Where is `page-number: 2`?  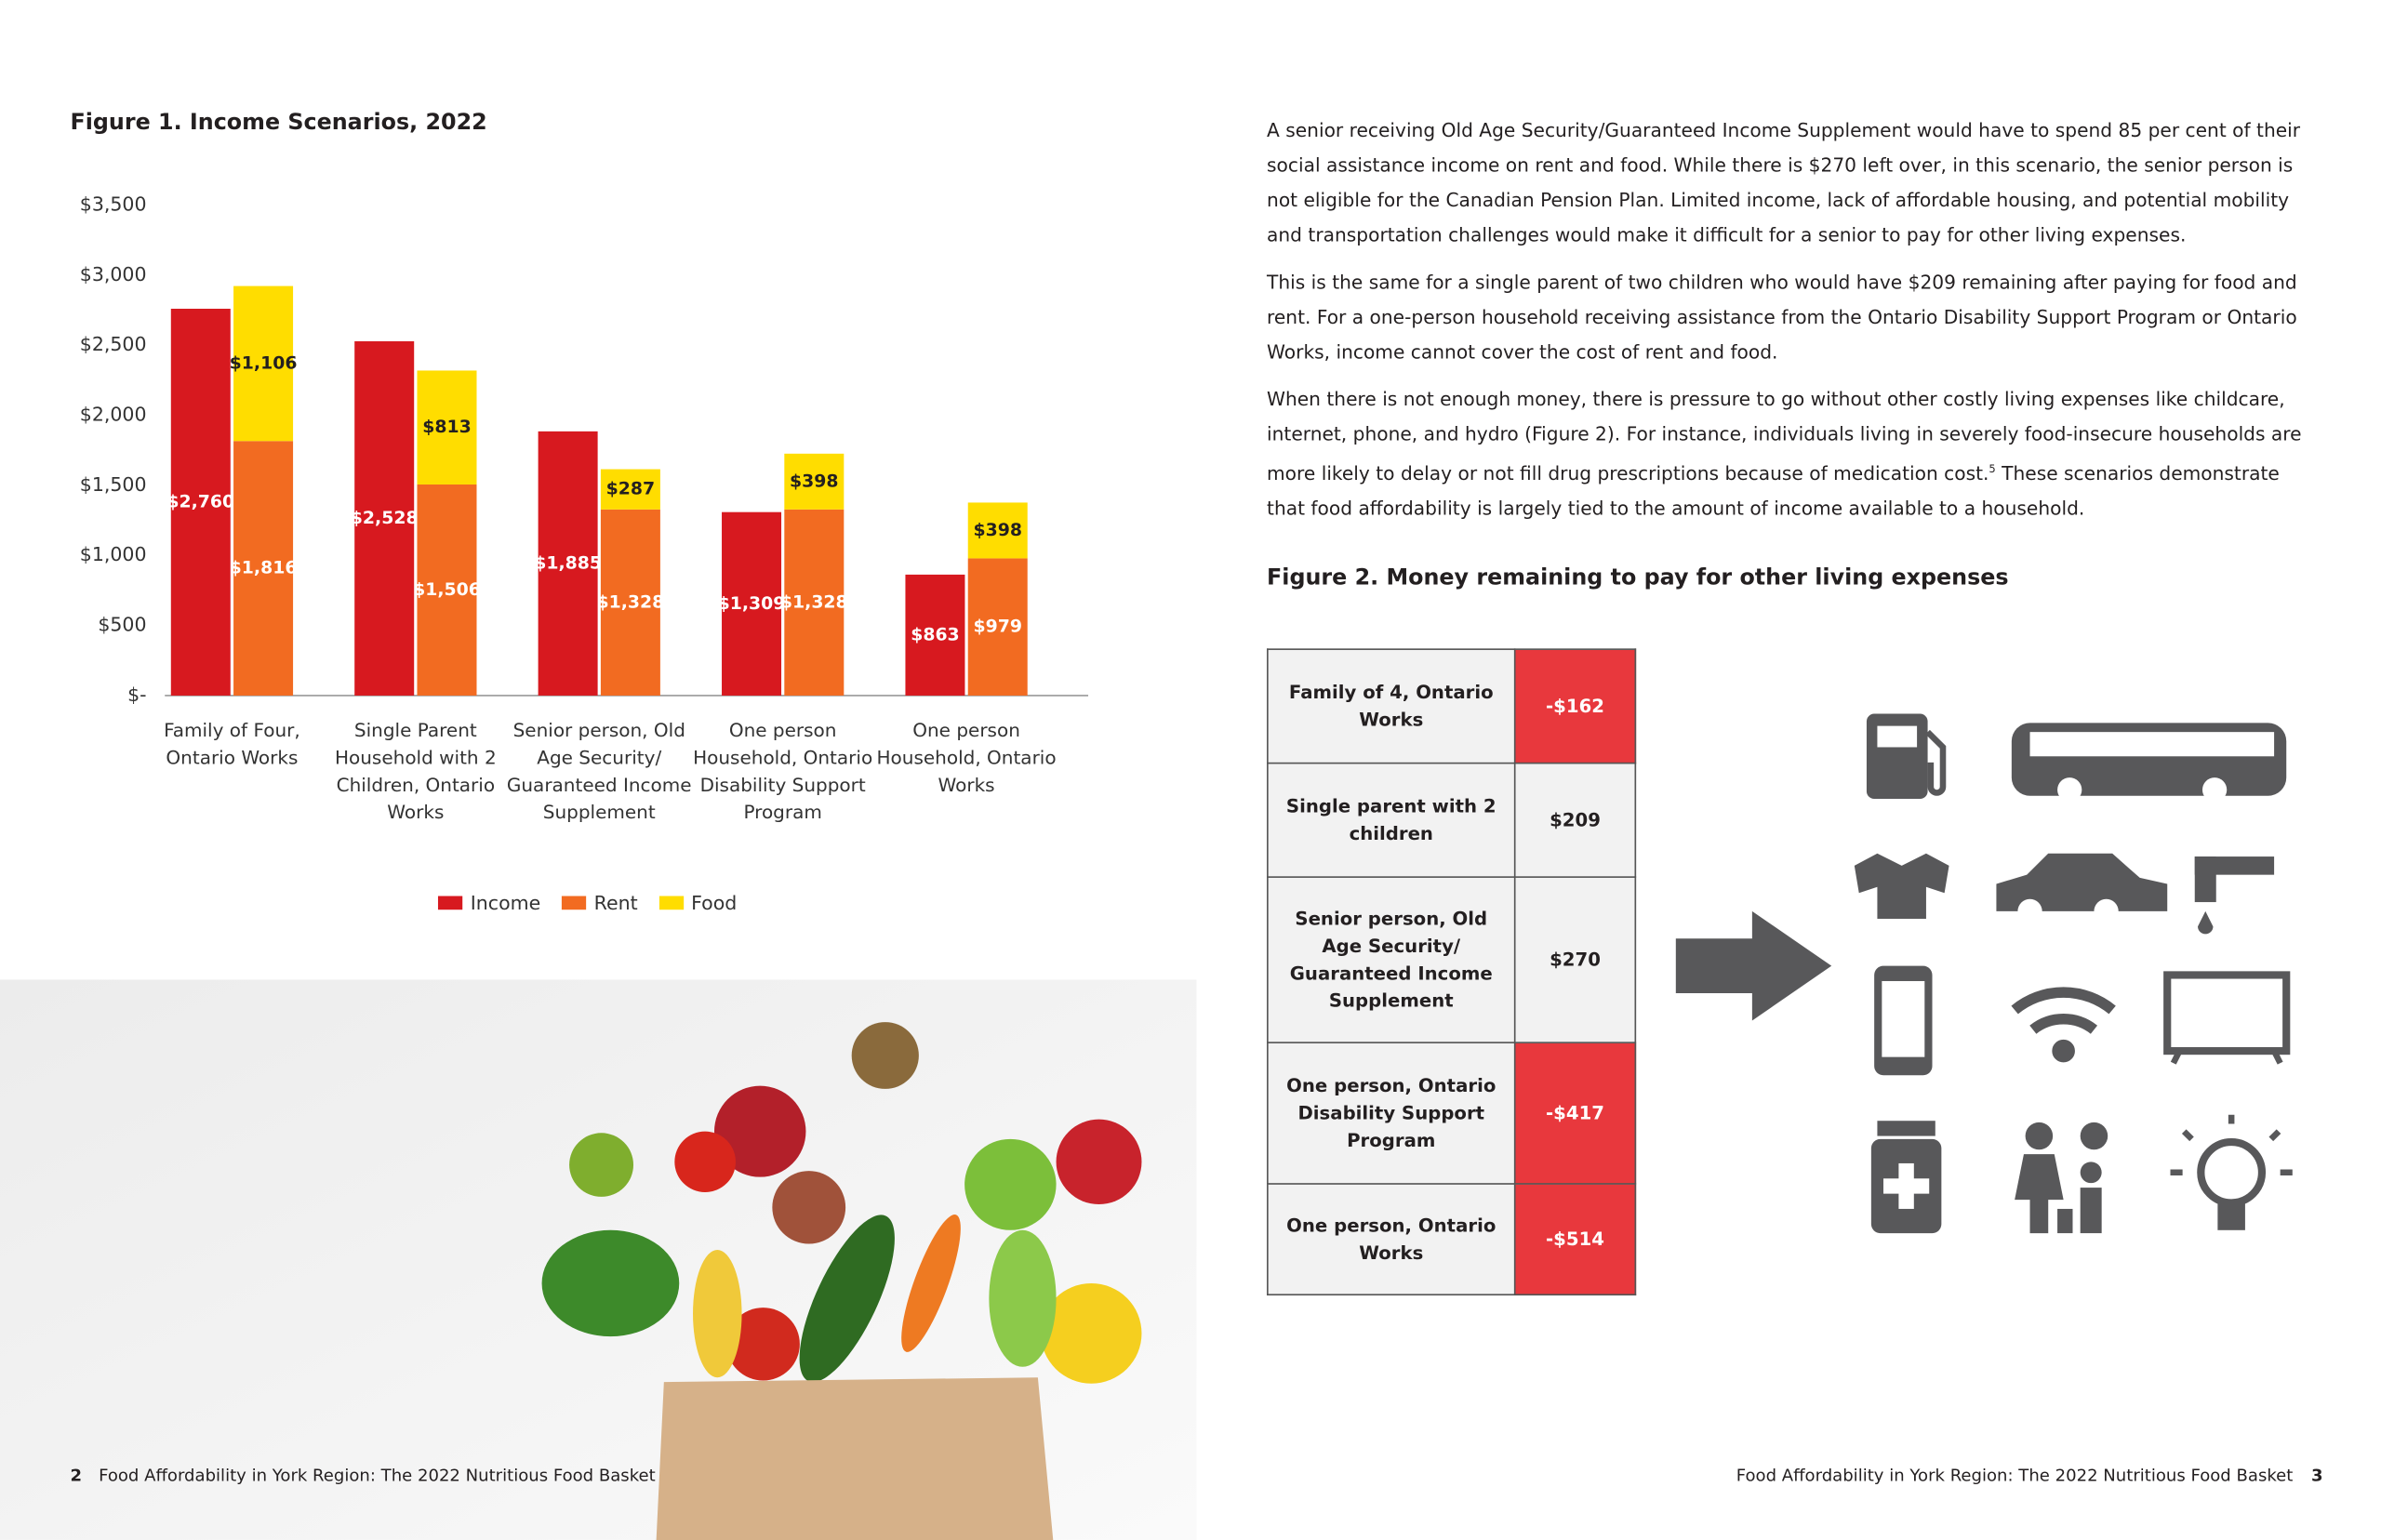
page-number: 2 is located at coordinates (76, 1475).